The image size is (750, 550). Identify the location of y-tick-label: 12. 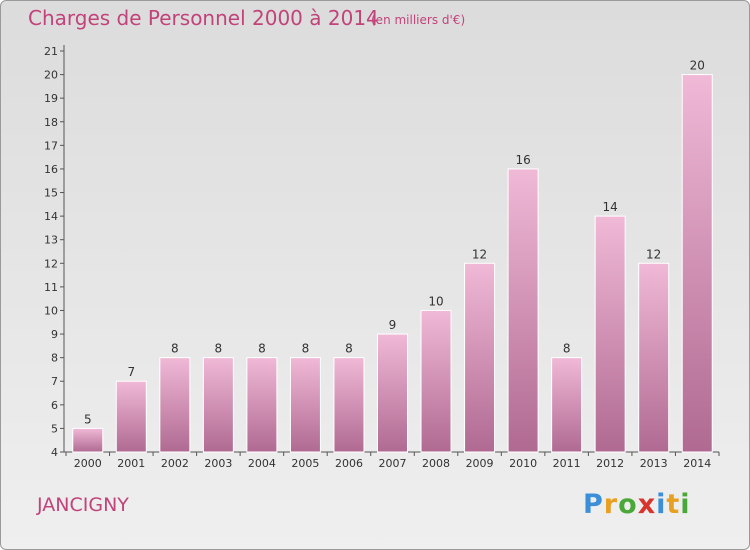
(51, 263).